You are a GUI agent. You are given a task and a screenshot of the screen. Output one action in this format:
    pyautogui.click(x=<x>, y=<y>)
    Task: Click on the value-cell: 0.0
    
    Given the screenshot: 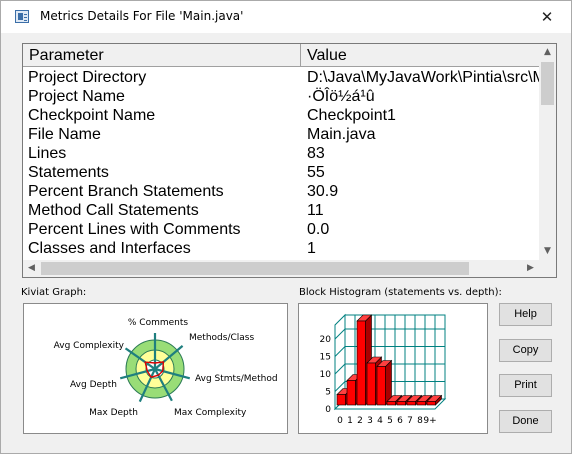 What is the action you would take?
    pyautogui.click(x=318, y=229)
    